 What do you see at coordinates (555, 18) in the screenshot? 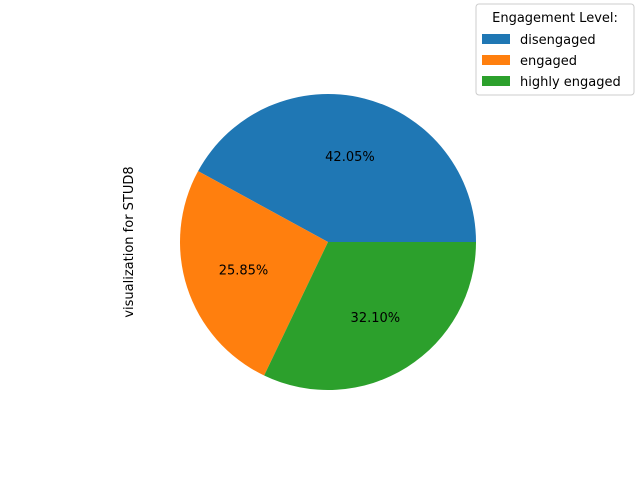
I see `legend-title: Engagement Level:` at bounding box center [555, 18].